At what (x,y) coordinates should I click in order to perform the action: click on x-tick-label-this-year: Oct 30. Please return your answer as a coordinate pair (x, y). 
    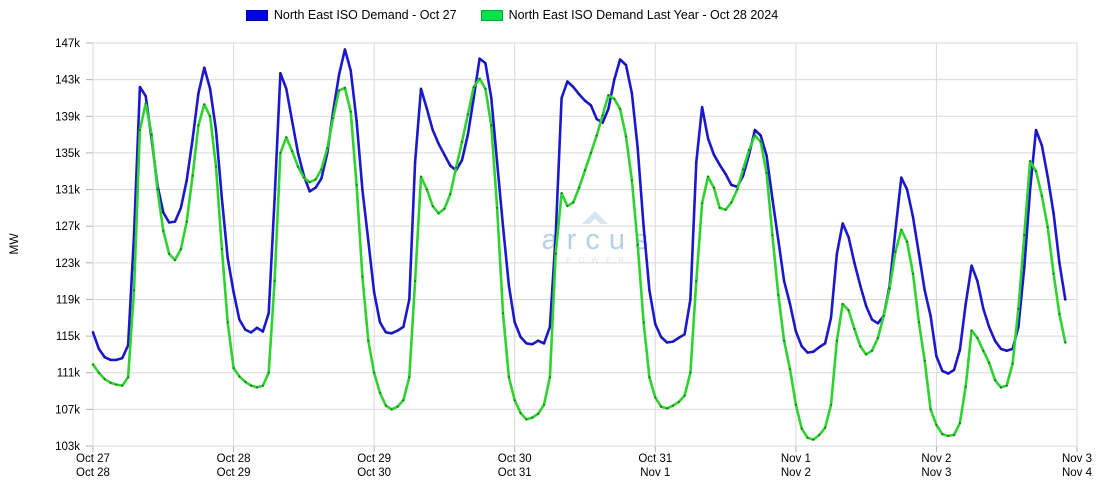
    Looking at the image, I should click on (515, 459).